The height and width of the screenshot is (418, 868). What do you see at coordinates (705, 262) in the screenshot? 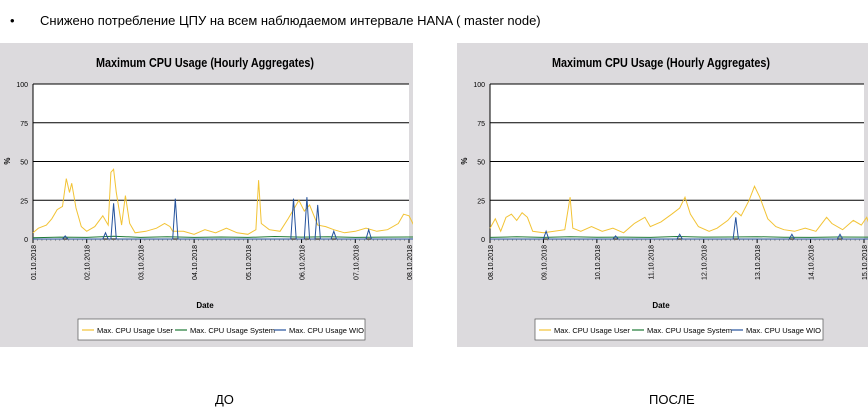
I see `x-tick-label: 12.10.2018` at bounding box center [705, 262].